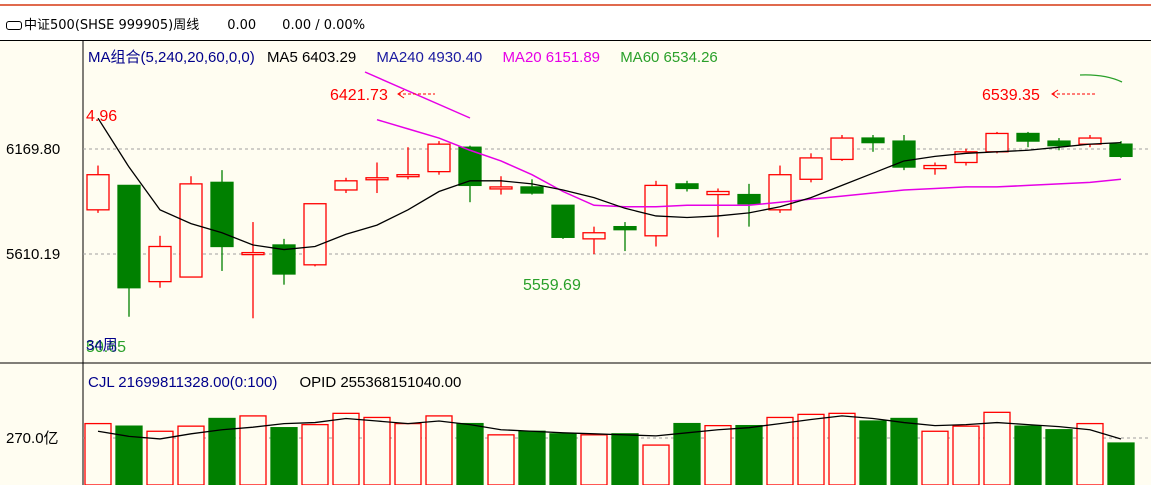  What do you see at coordinates (381, 382) in the screenshot?
I see `opid-label: OPID 255368151040.00` at bounding box center [381, 382].